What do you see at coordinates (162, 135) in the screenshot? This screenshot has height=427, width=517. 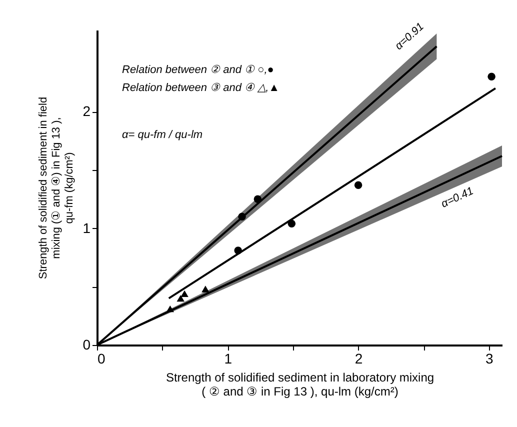 I see `annotation: α= qu-fm / qu-lm` at bounding box center [162, 135].